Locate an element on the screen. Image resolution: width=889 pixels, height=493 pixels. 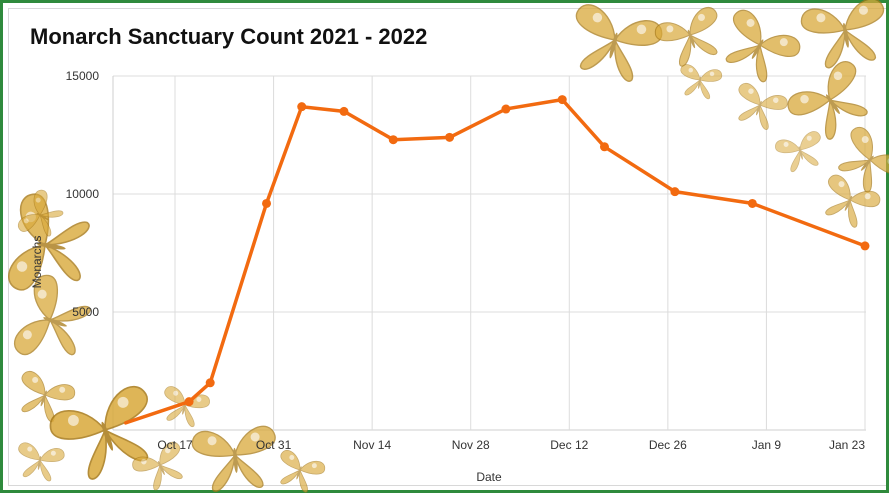
x-tick-label: Dec 26 is located at coordinates (668, 445).